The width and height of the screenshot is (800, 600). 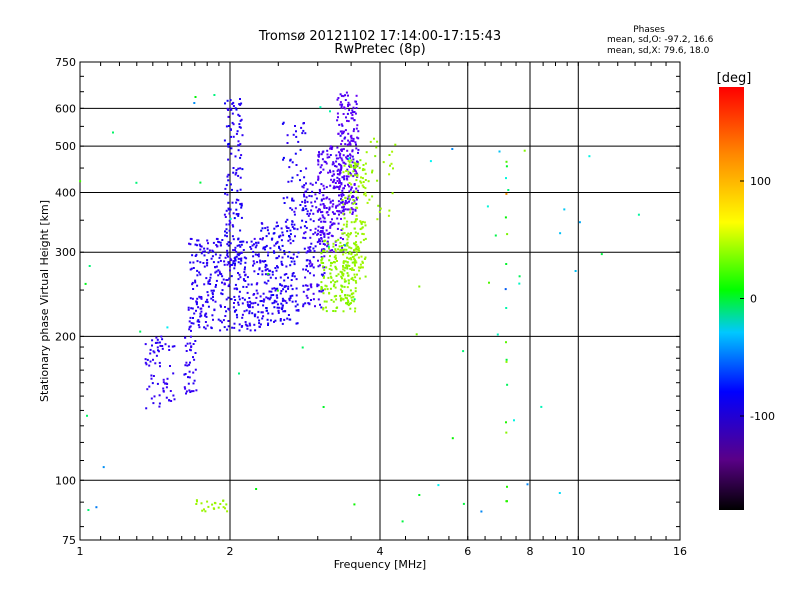 I want to click on colorbar-tick-label: 100, so click(x=760, y=181).